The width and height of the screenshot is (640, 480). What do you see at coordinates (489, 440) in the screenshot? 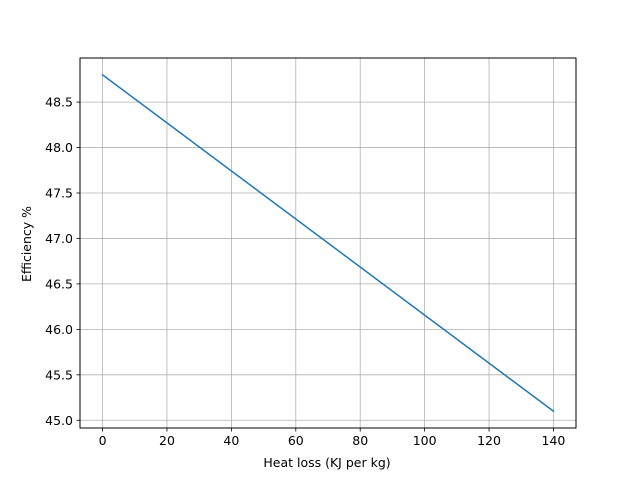
I see `x-tick-label: 120` at bounding box center [489, 440].